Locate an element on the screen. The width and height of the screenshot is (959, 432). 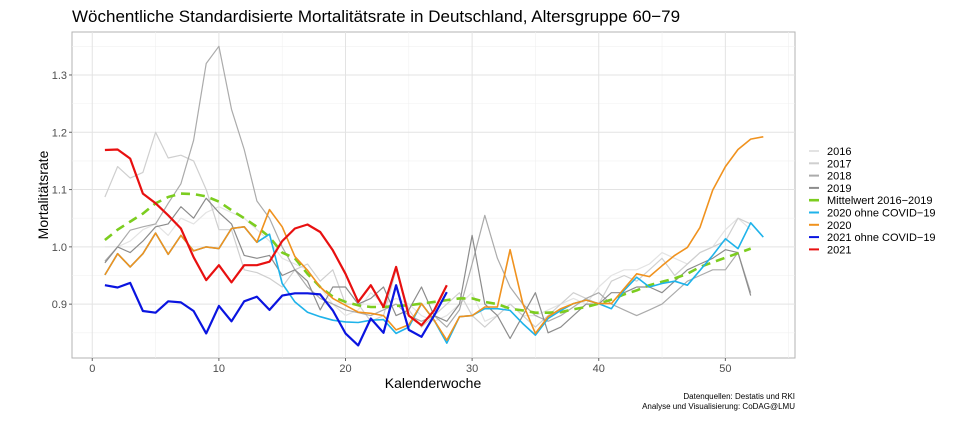
x-tick-label: 50 is located at coordinates (725, 369).